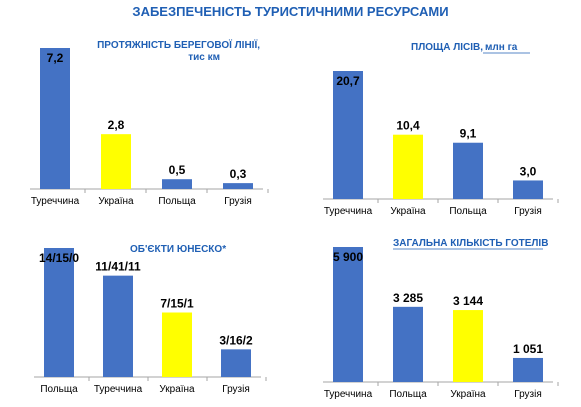 This screenshot has height=407, width=581. Describe the element at coordinates (348, 81) in the screenshot. I see `data-label: 20,7` at that location.